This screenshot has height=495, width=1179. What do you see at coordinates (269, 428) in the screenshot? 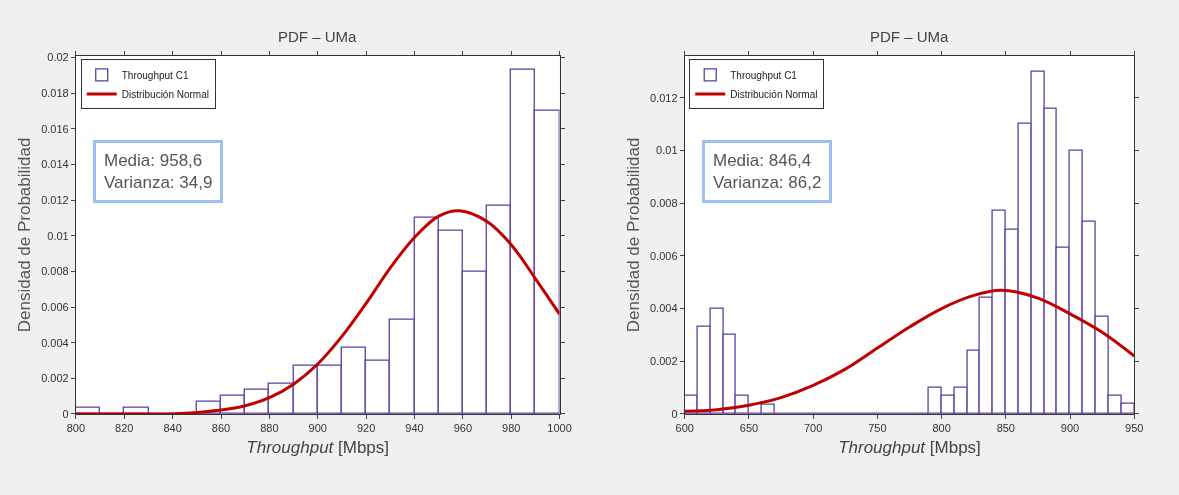
I see `x-tick-label: 880` at bounding box center [269, 428].